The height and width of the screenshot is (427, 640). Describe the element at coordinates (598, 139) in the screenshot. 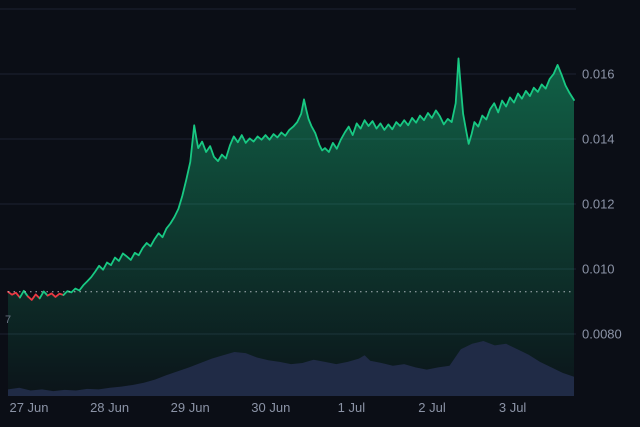

I see `y-axis-label: 0.014` at that location.